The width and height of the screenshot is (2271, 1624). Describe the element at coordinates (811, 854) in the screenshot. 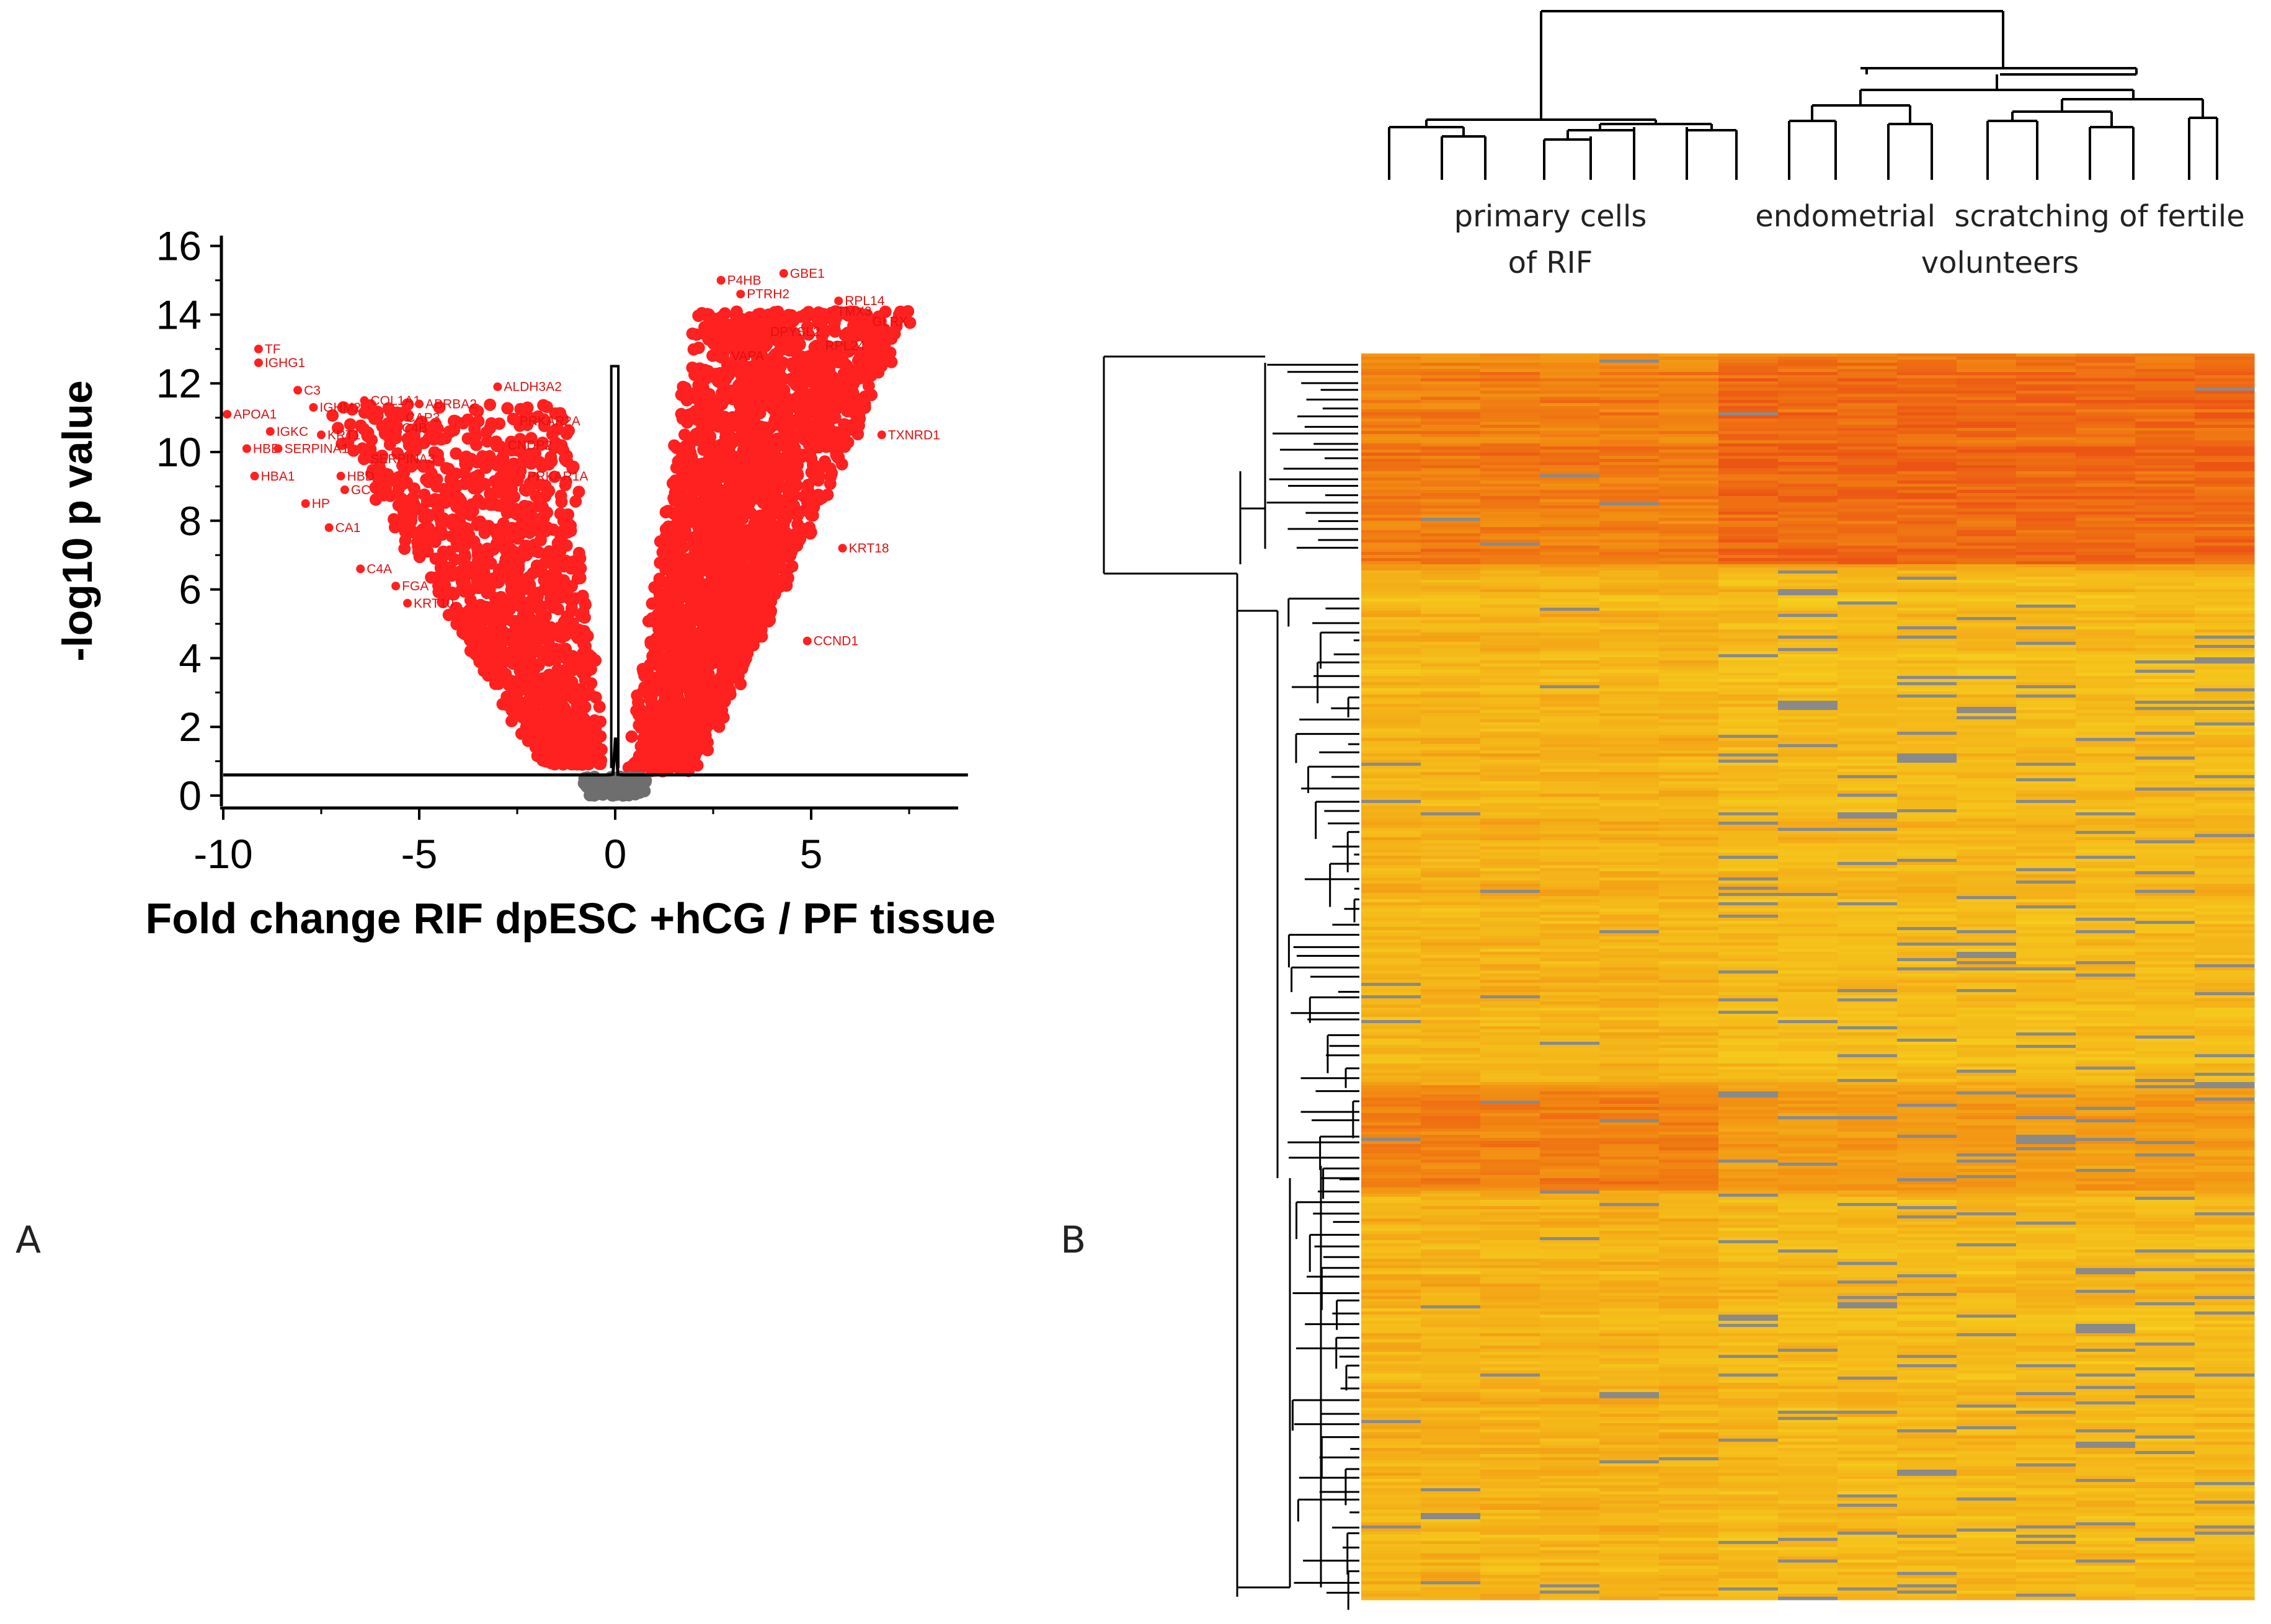

I see `x-tick-label: 5` at that location.